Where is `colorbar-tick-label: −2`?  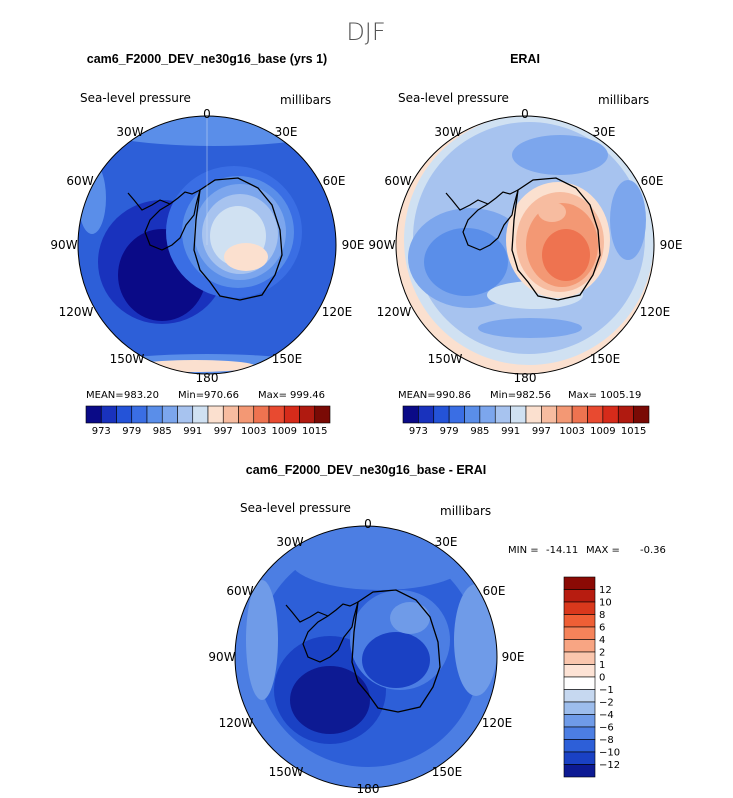 colorbar-tick-label: −2 is located at coordinates (606, 703).